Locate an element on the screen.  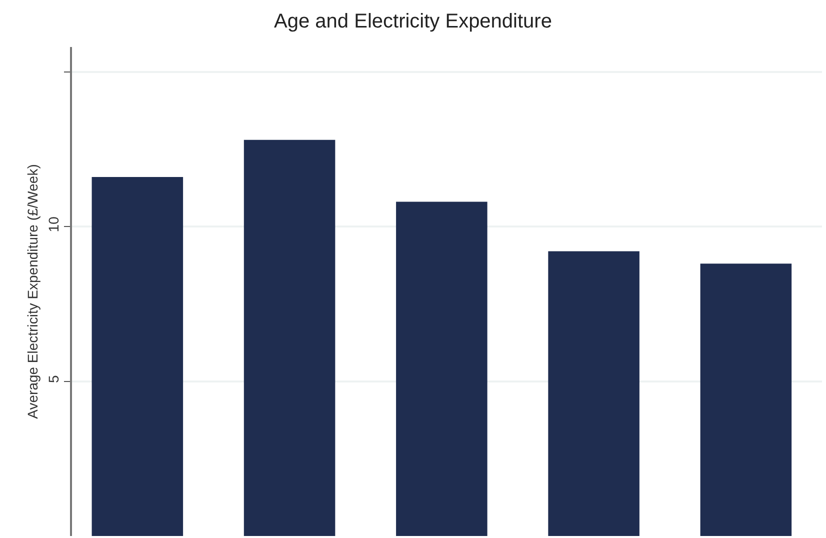
chart-title: Age and Electricity Expenditure is located at coordinates (413, 21).